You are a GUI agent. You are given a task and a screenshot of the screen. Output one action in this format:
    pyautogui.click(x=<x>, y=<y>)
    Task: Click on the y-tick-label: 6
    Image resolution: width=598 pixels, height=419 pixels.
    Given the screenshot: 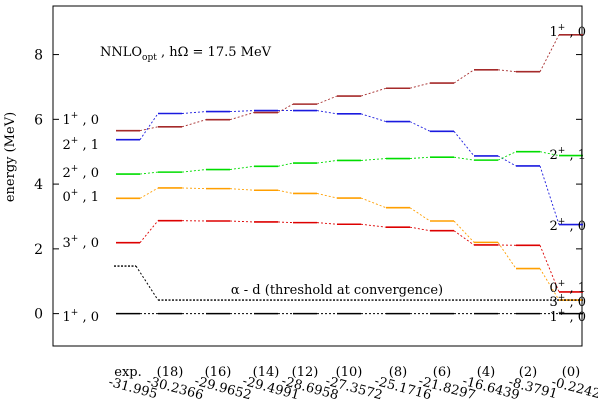 What is the action you would take?
    pyautogui.click(x=38, y=120)
    